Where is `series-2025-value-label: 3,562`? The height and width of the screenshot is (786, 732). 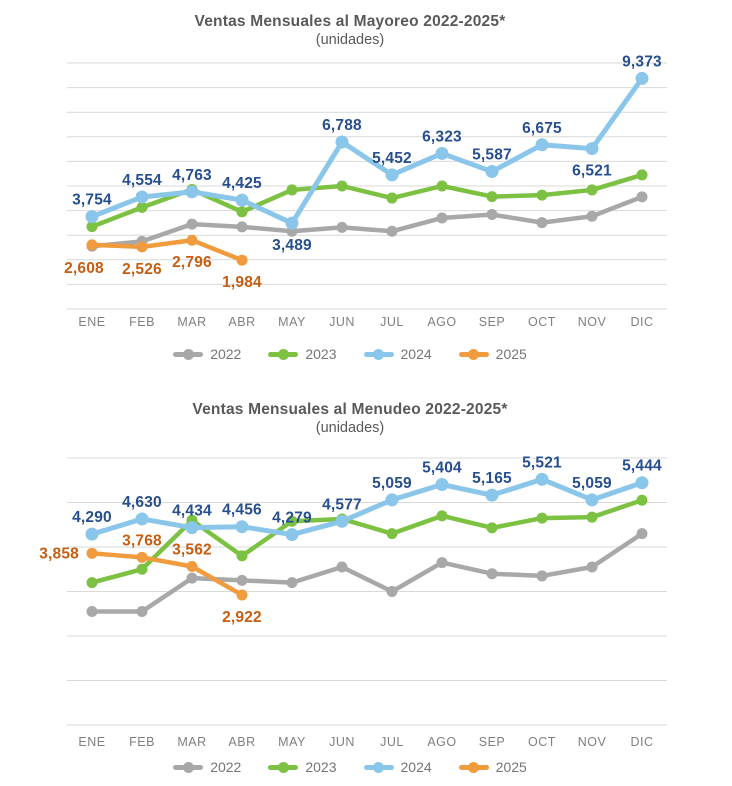 series-2025-value-label: 3,562 is located at coordinates (192, 549).